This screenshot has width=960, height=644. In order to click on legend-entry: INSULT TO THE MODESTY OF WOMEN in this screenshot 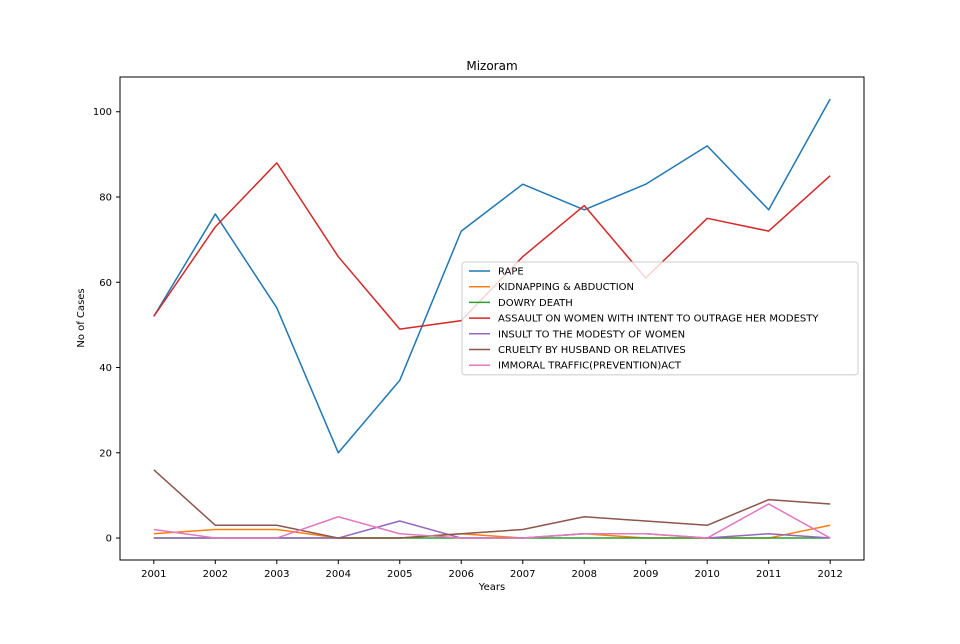, I will do `click(591, 334)`.